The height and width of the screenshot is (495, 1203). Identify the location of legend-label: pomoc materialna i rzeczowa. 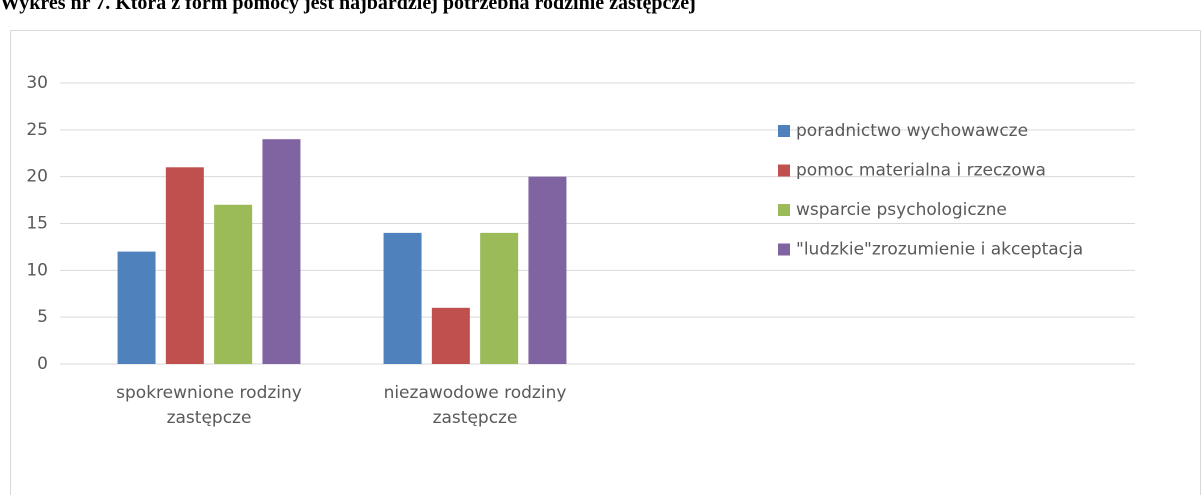
(921, 171).